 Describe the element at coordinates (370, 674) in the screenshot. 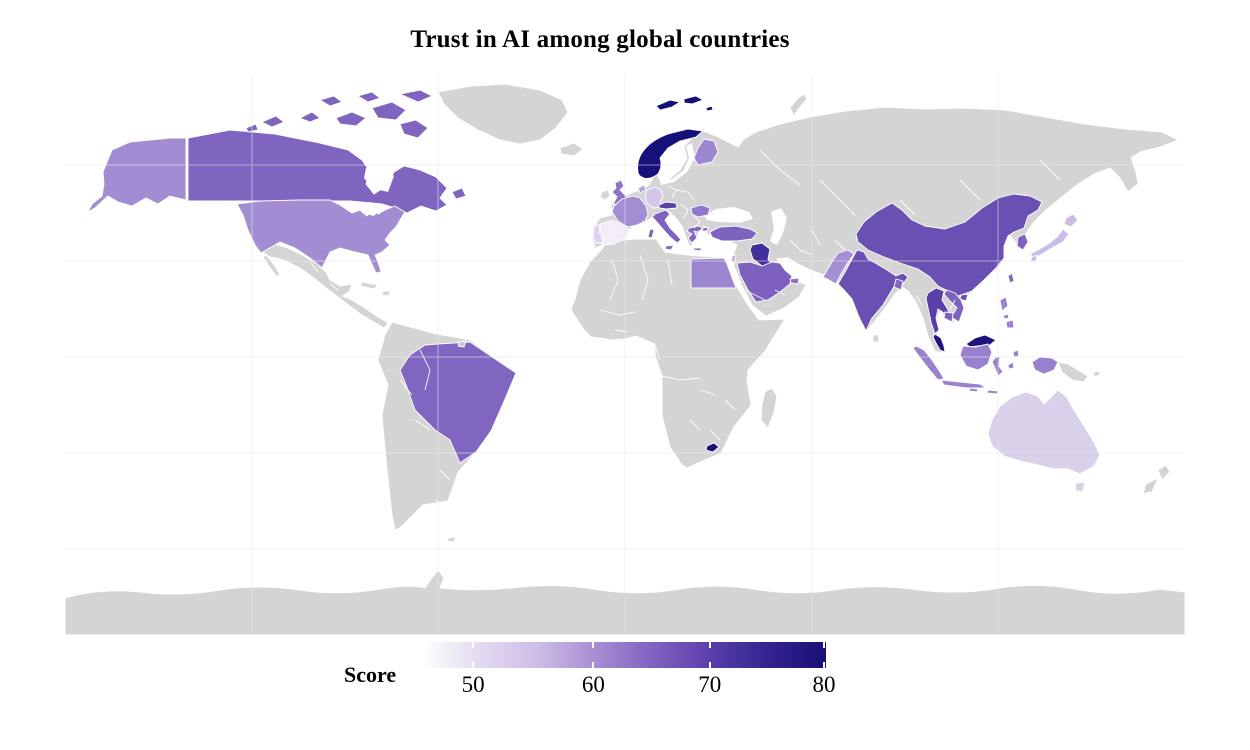

I see `legend-title: Score` at that location.